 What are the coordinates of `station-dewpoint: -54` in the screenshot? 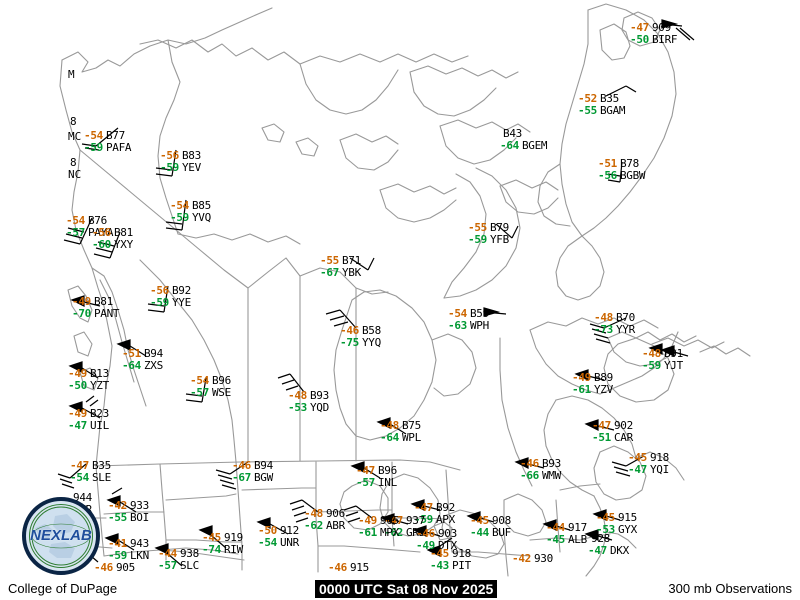 It's located at (267, 542).